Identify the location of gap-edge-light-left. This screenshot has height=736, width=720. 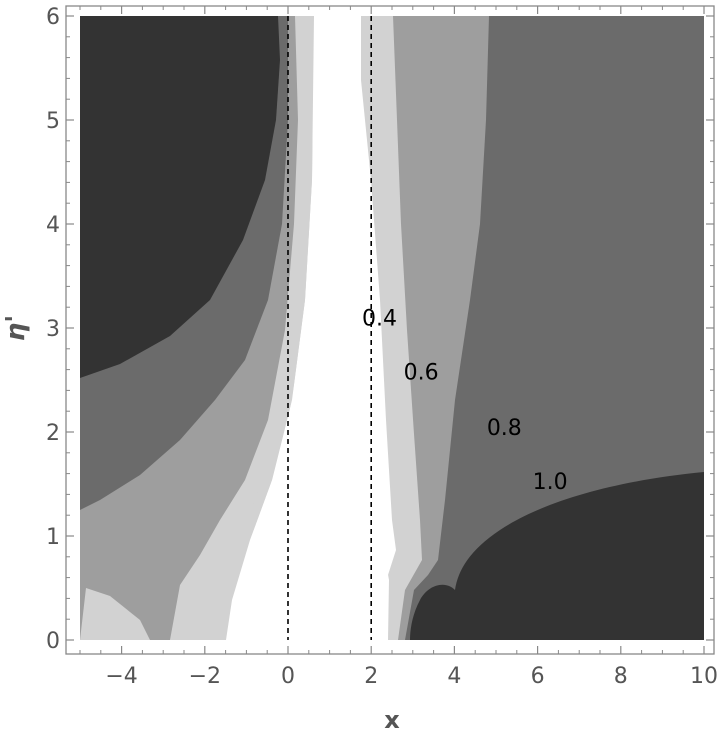
(266, 328).